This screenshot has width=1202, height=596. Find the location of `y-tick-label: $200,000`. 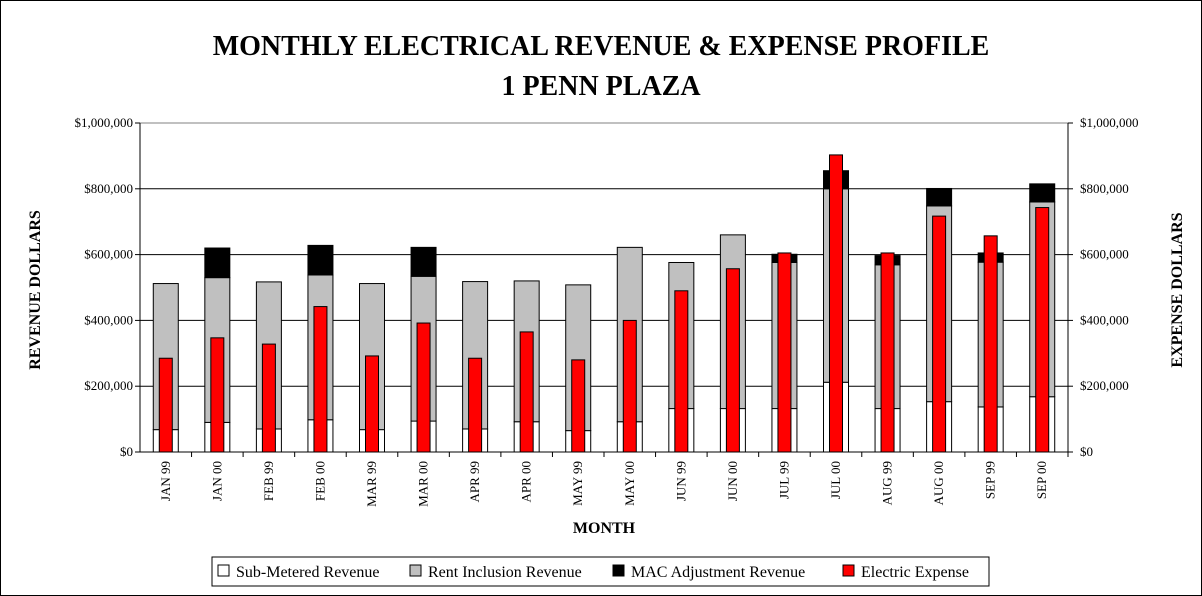

y-tick-label: $200,000 is located at coordinates (108, 385).